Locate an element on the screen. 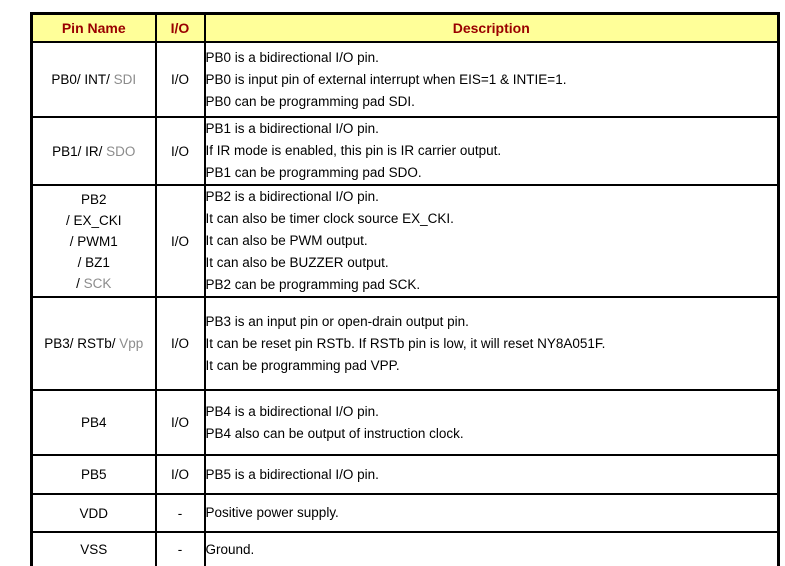  pin-name-text: / is located at coordinates (80, 283).